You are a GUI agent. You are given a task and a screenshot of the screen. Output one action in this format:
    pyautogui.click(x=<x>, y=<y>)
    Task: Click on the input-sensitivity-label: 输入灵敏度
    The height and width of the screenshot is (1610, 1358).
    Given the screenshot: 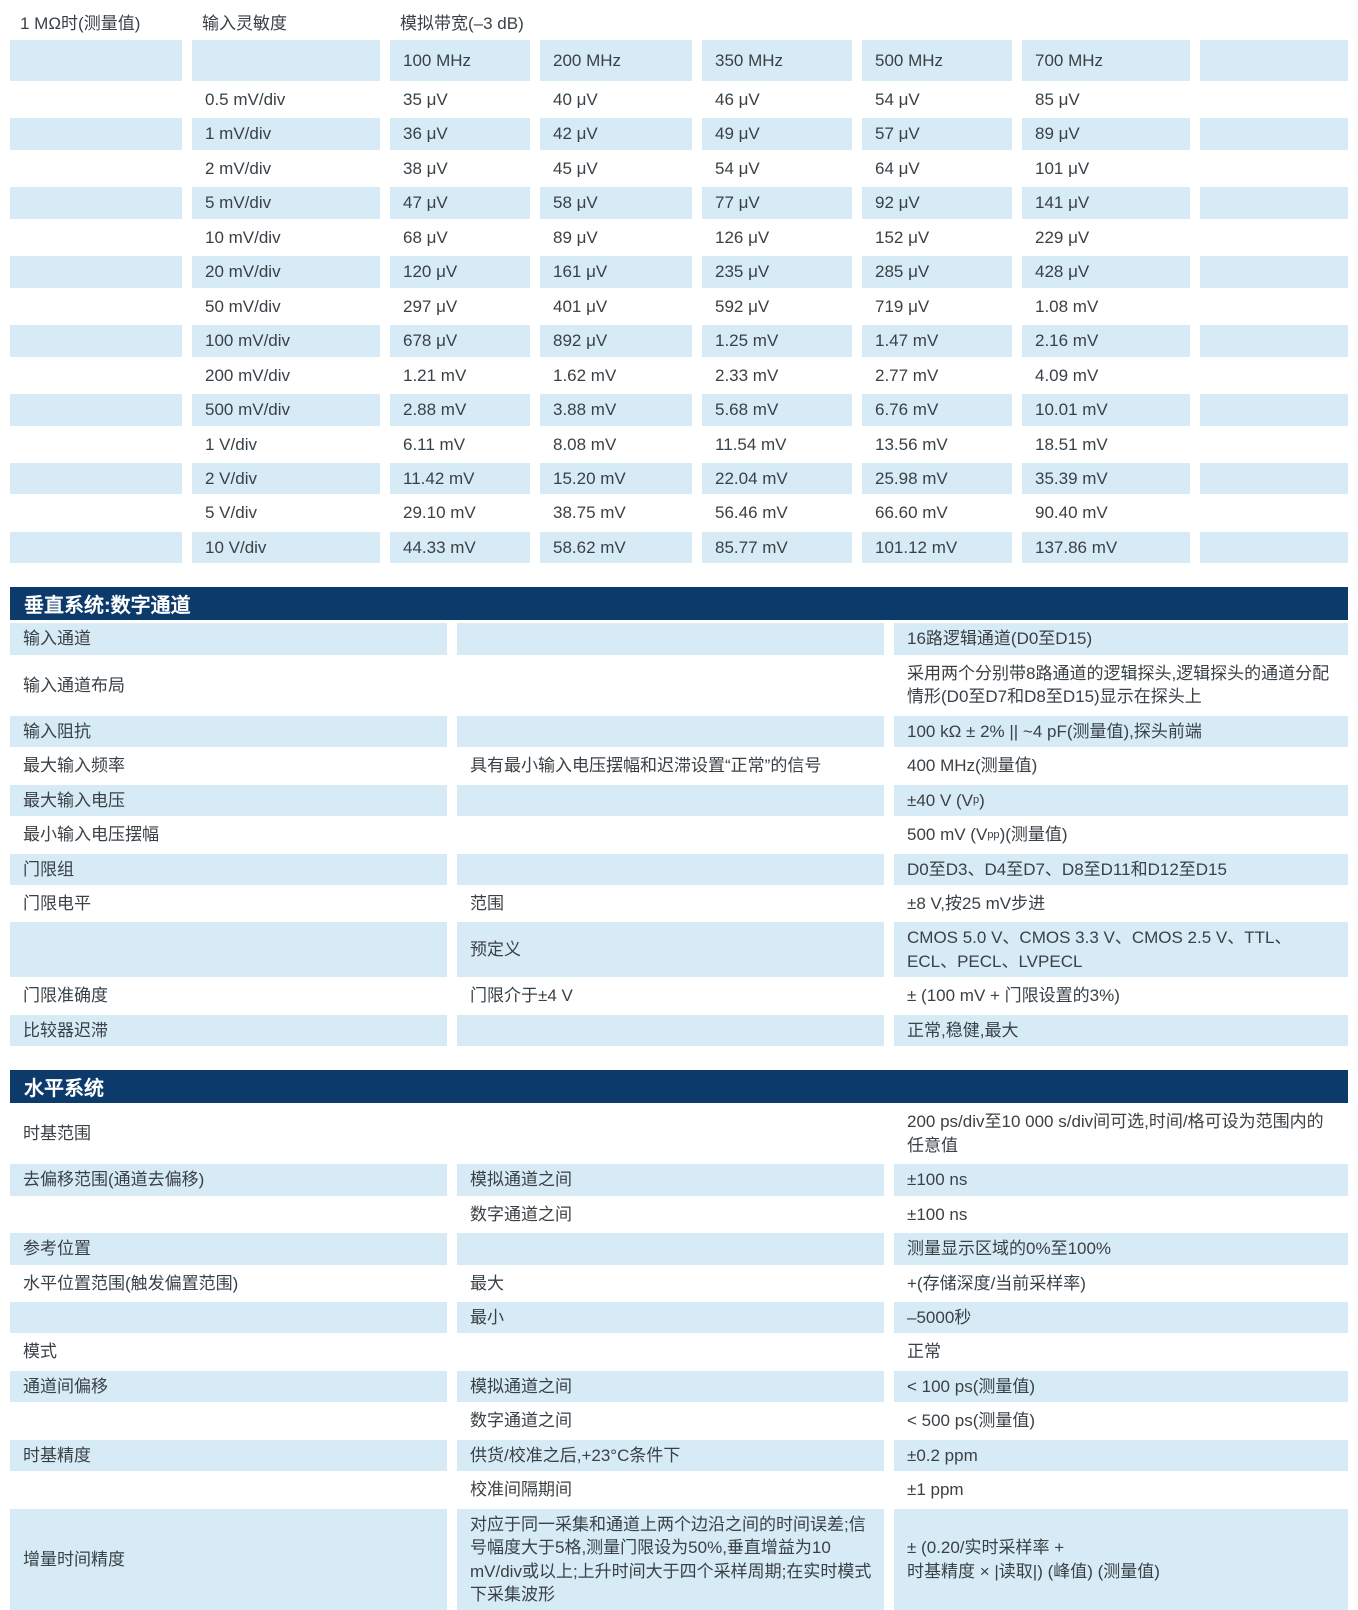 What is the action you would take?
    pyautogui.click(x=244, y=23)
    